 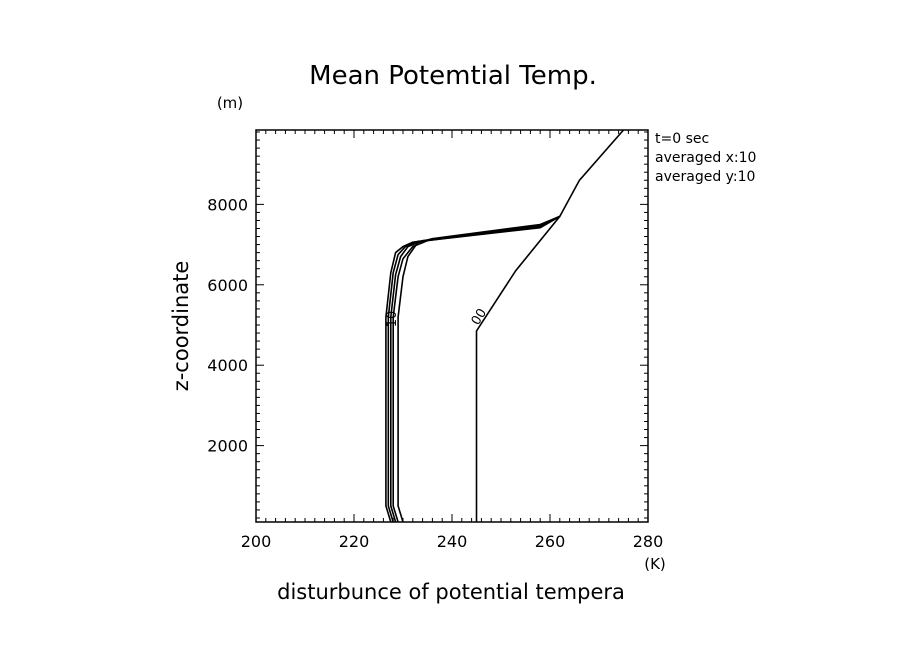 What do you see at coordinates (451, 592) in the screenshot?
I see `x-axis-label: disturbunce of potential tempera` at bounding box center [451, 592].